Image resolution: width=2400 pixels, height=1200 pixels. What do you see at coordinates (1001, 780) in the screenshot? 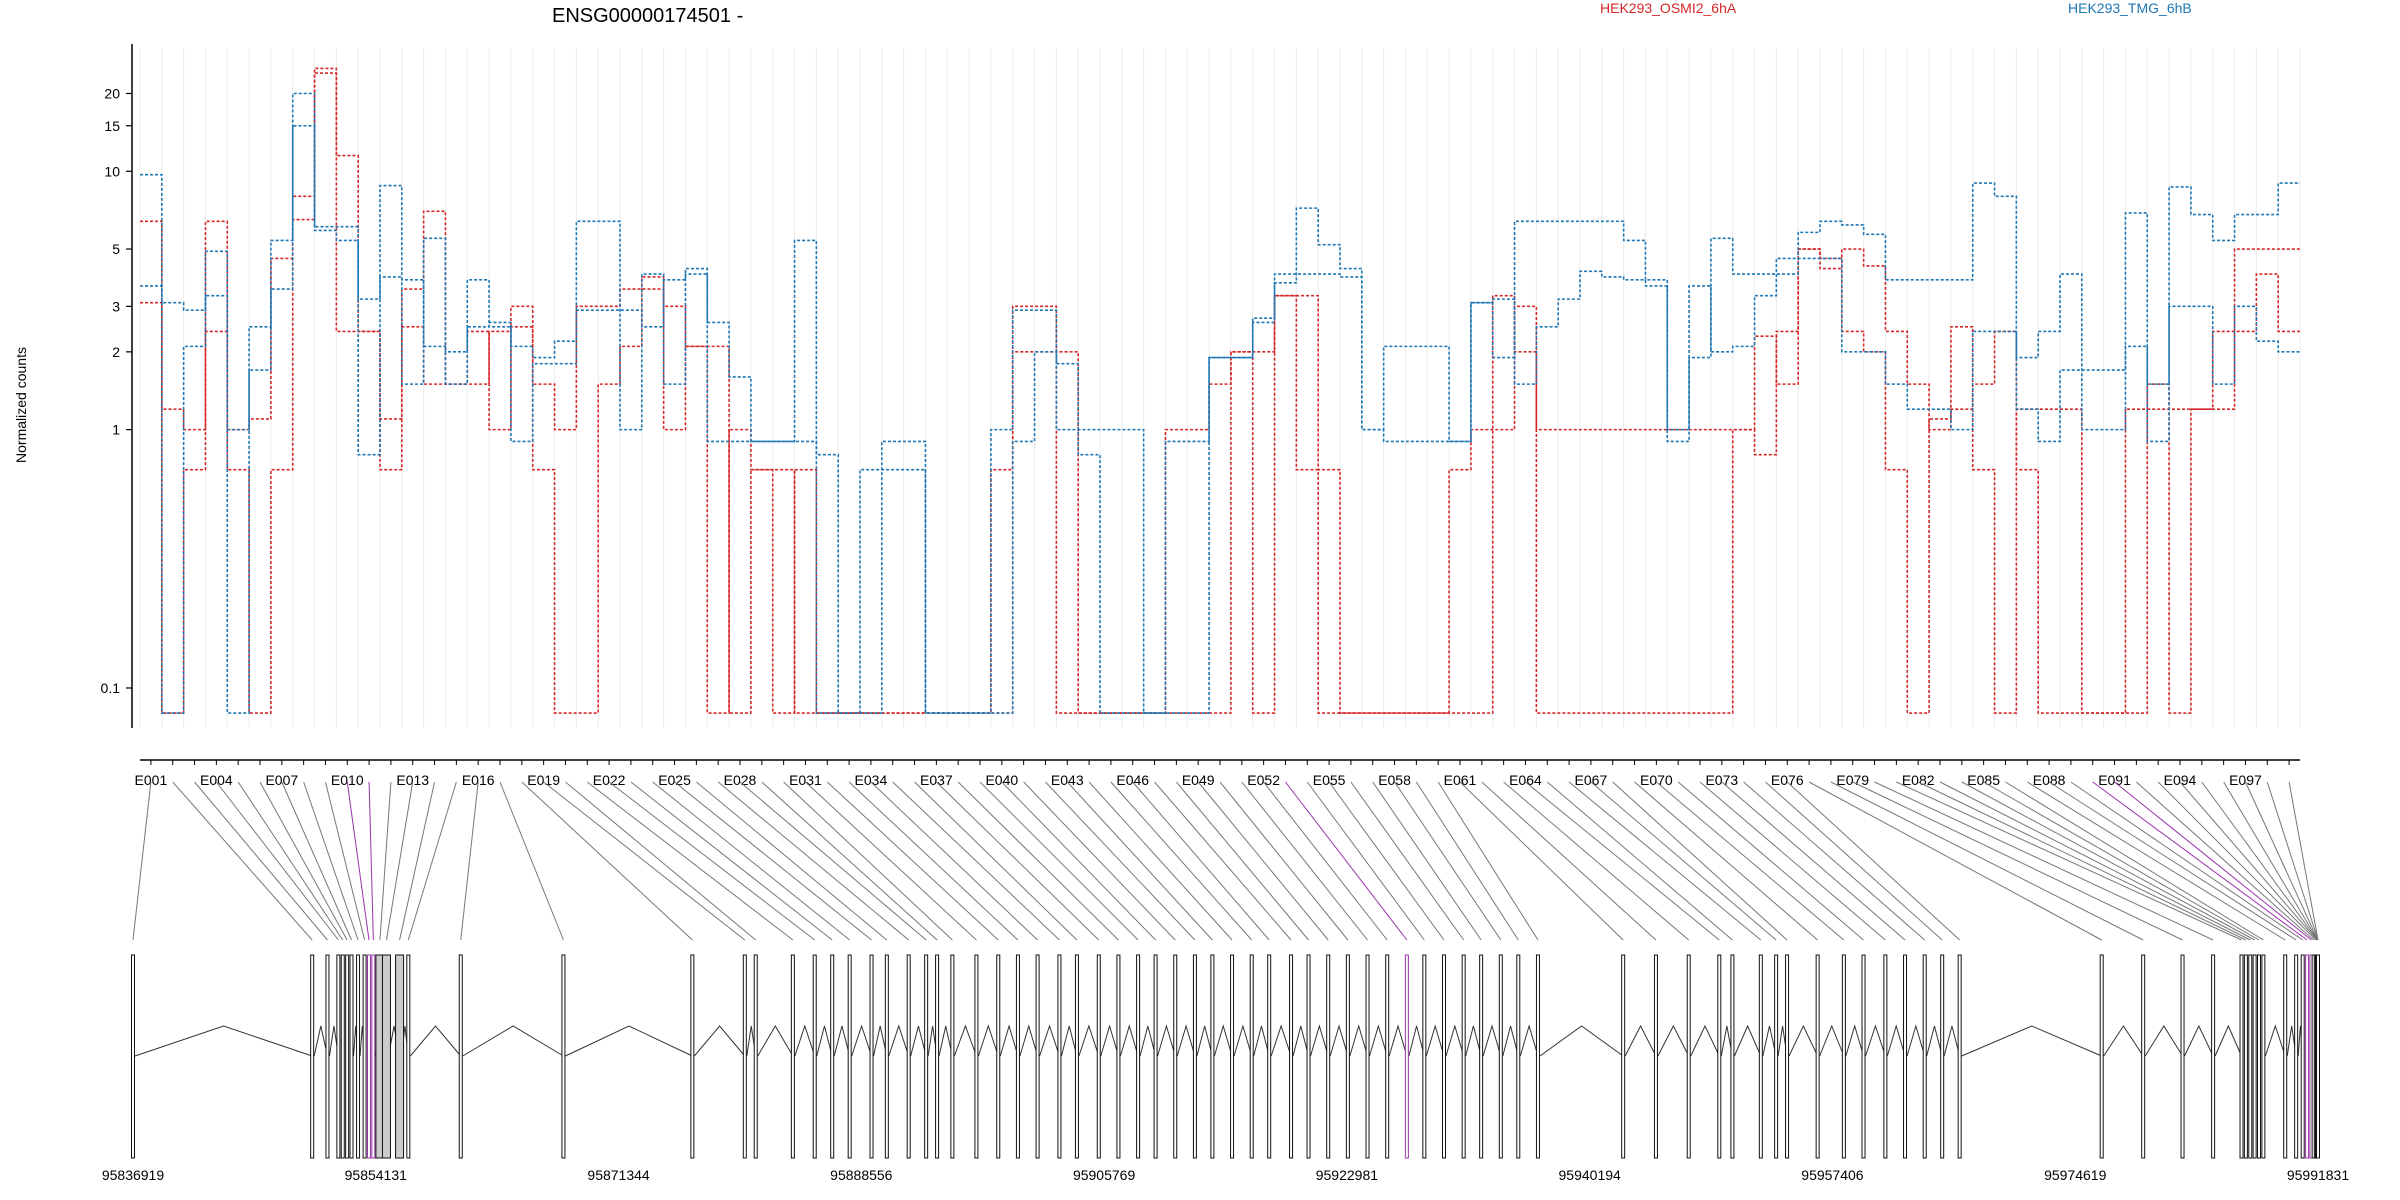
I see `exon-tick-label: E040` at bounding box center [1001, 780].